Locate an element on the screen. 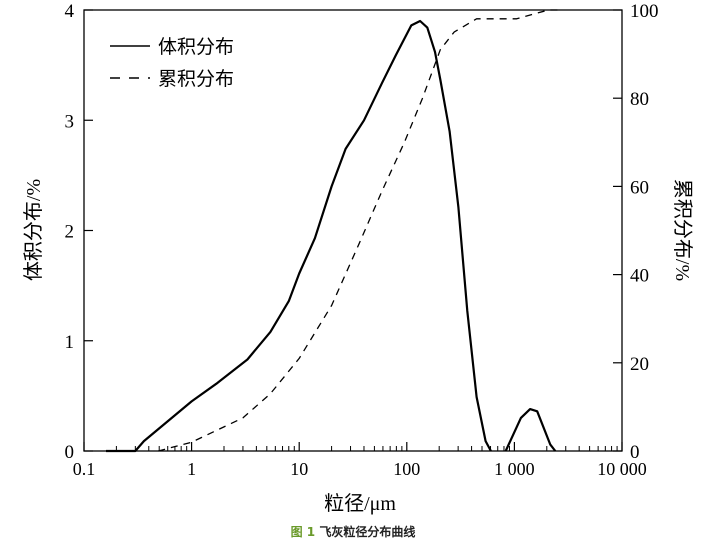  series-line-volume is located at coordinates (530, 430).